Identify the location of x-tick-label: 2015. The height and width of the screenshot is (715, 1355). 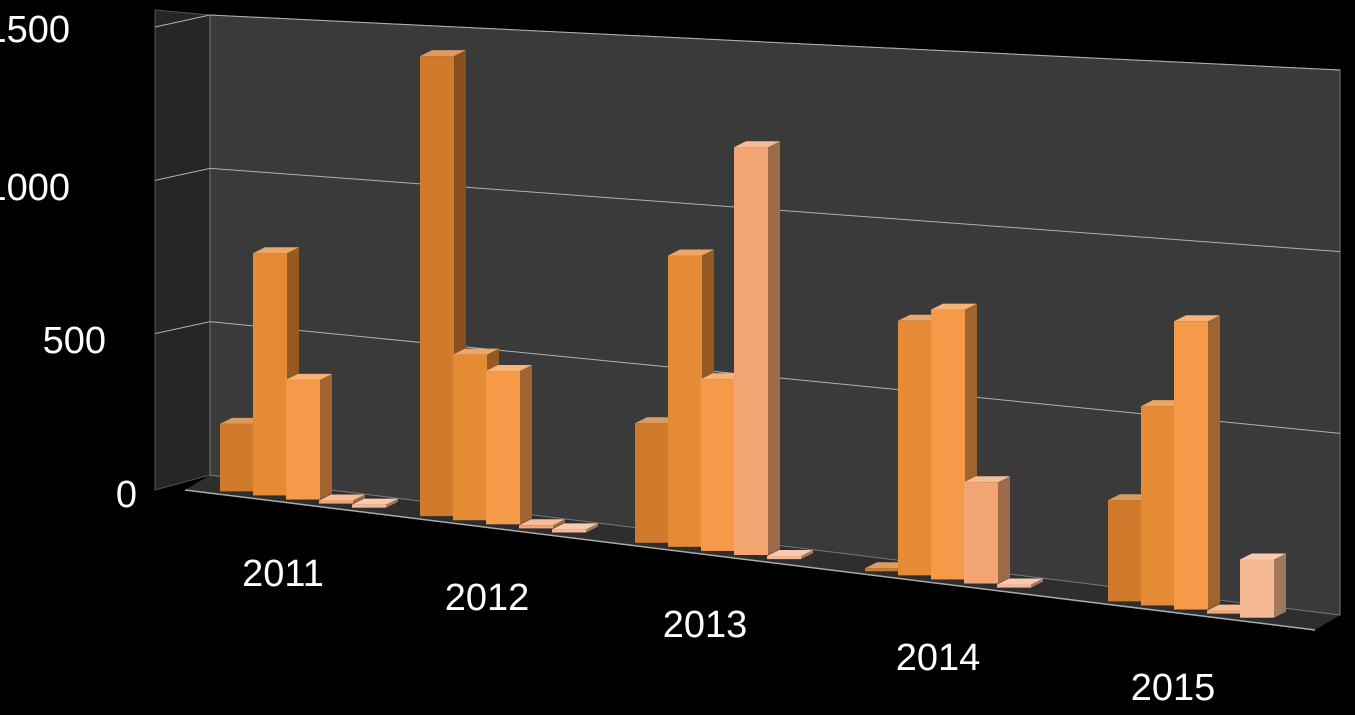
(1173, 688).